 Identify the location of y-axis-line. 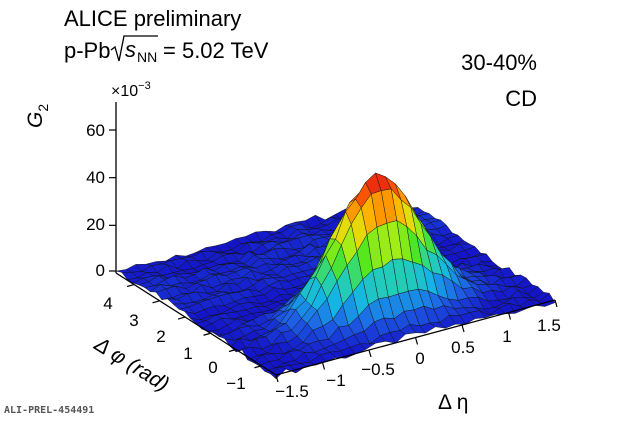
(196, 324).